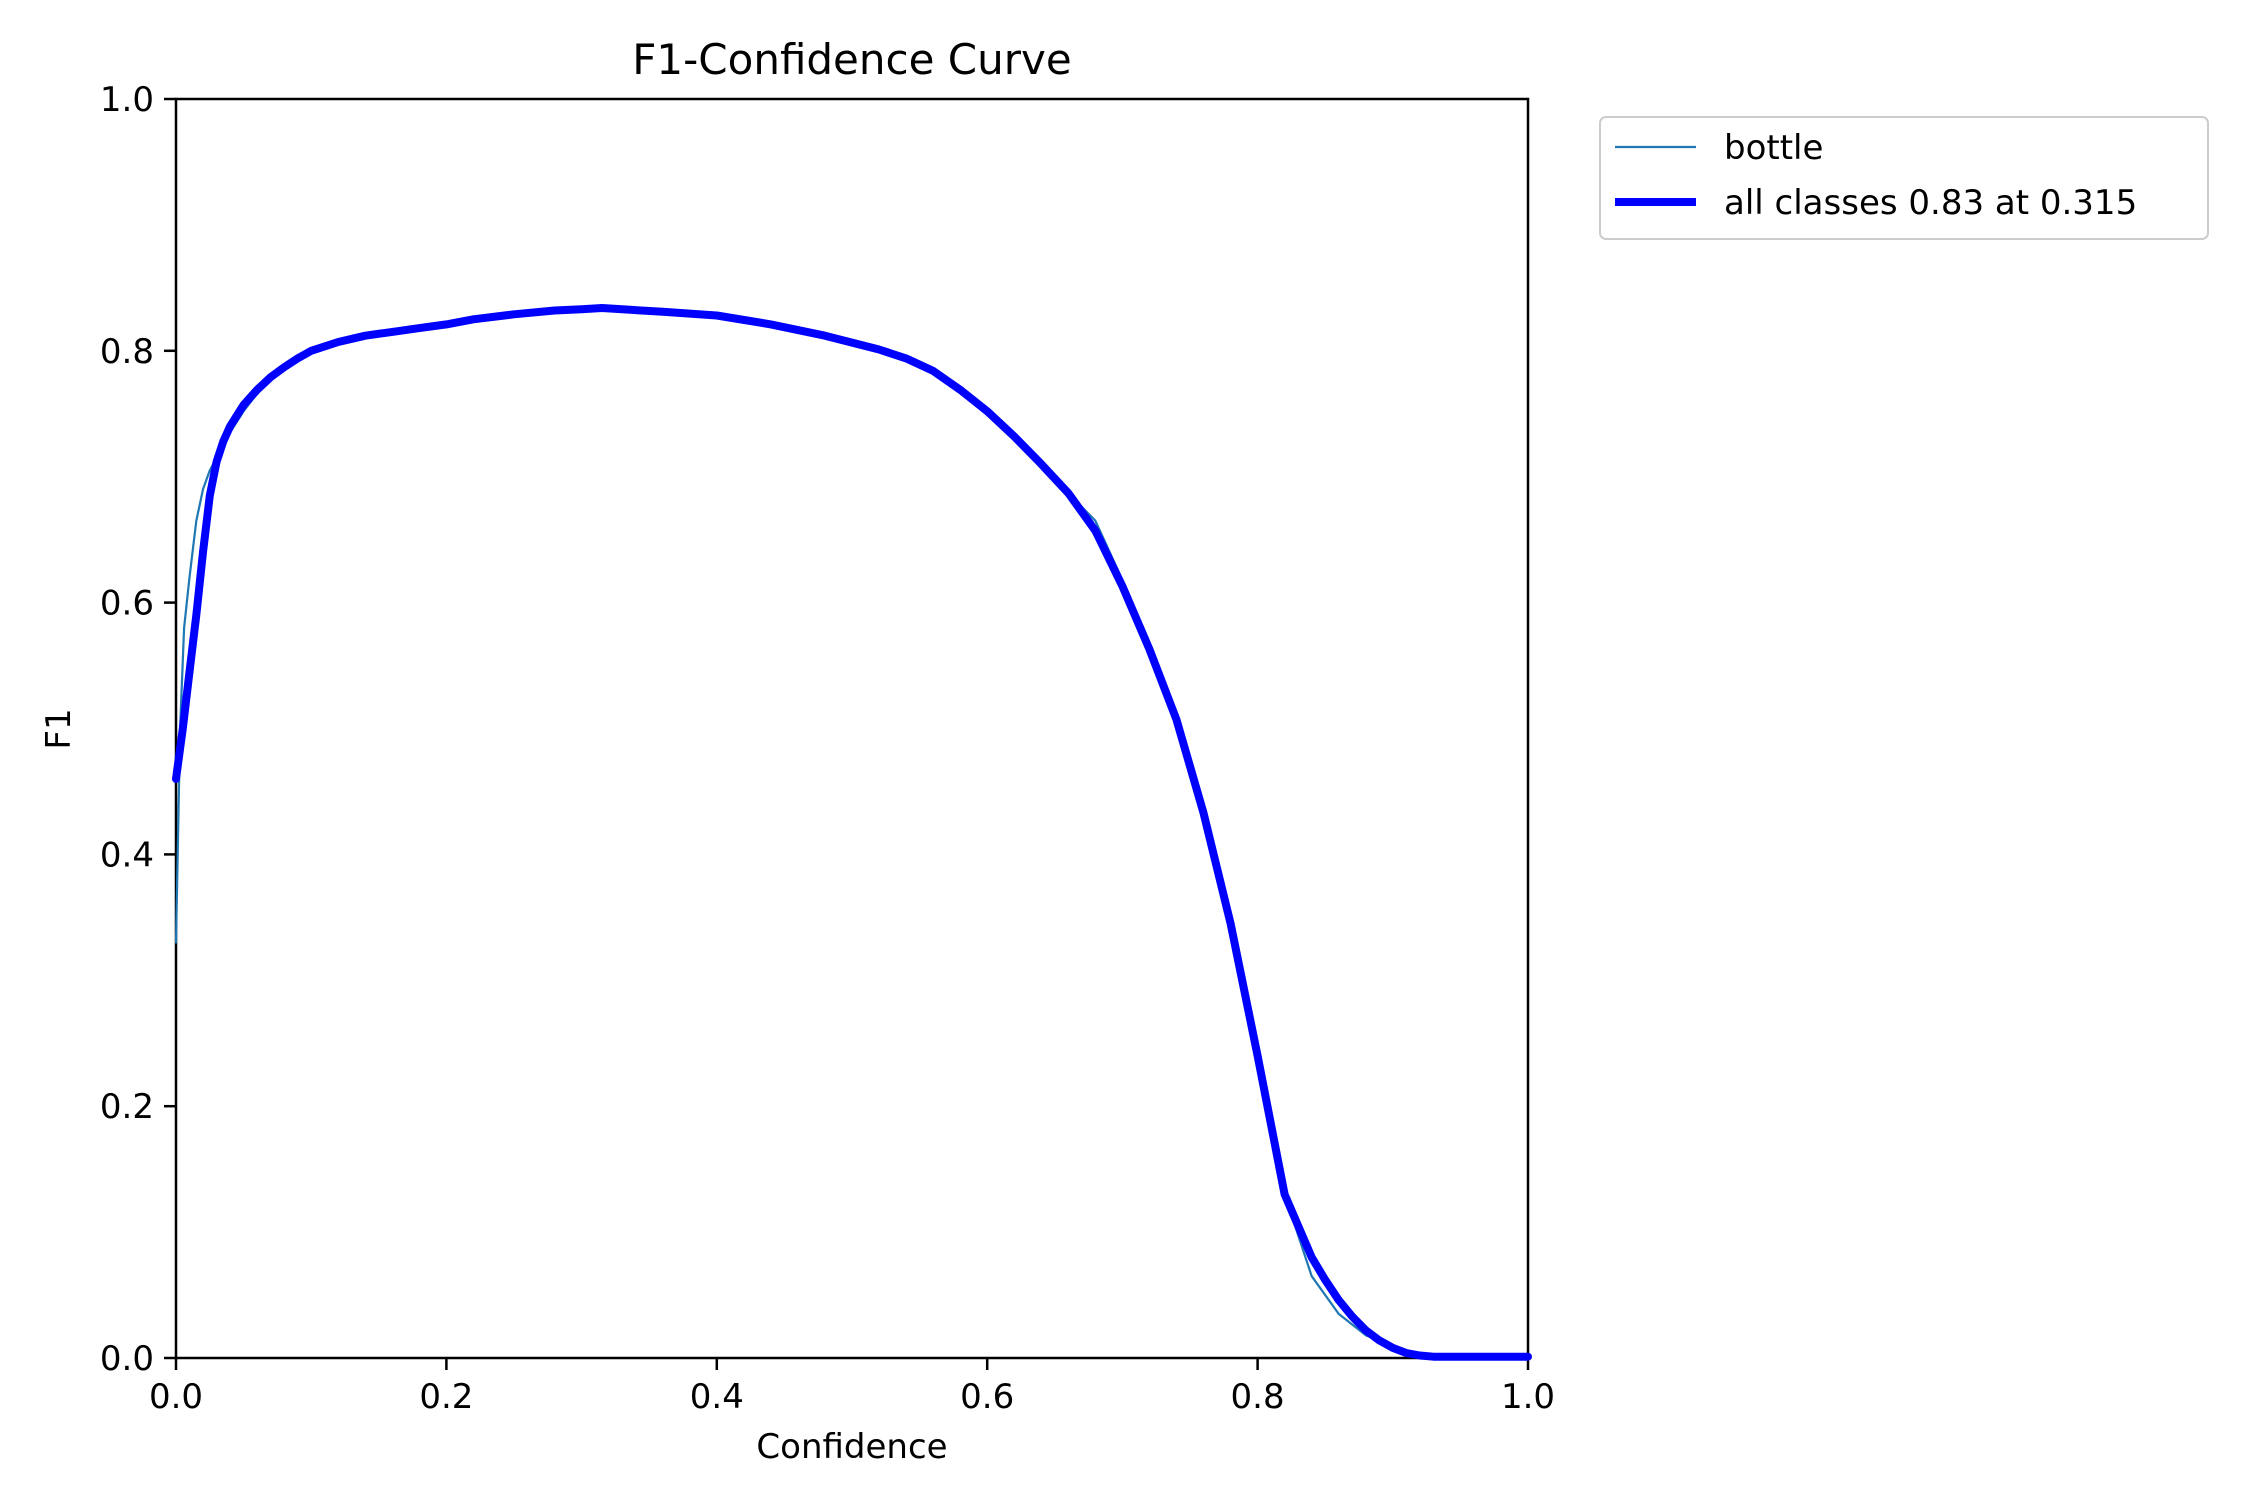 This screenshot has width=2250, height=1500. Describe the element at coordinates (851, 1447) in the screenshot. I see `x-axis-label: Confidence` at that location.